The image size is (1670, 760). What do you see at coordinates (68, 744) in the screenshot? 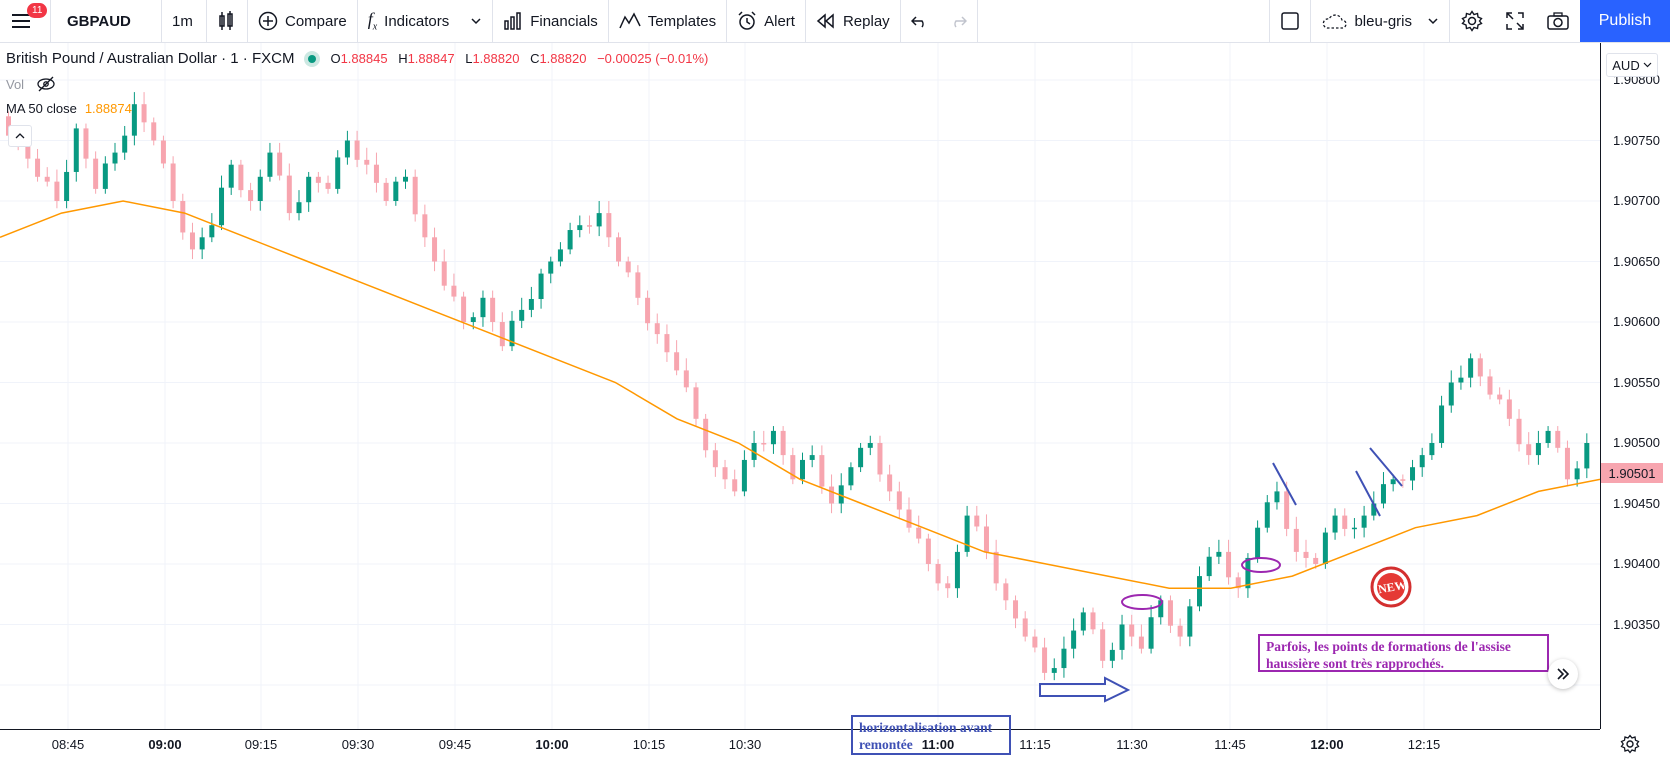
I see `time-tick-label: 08:45` at bounding box center [68, 744].